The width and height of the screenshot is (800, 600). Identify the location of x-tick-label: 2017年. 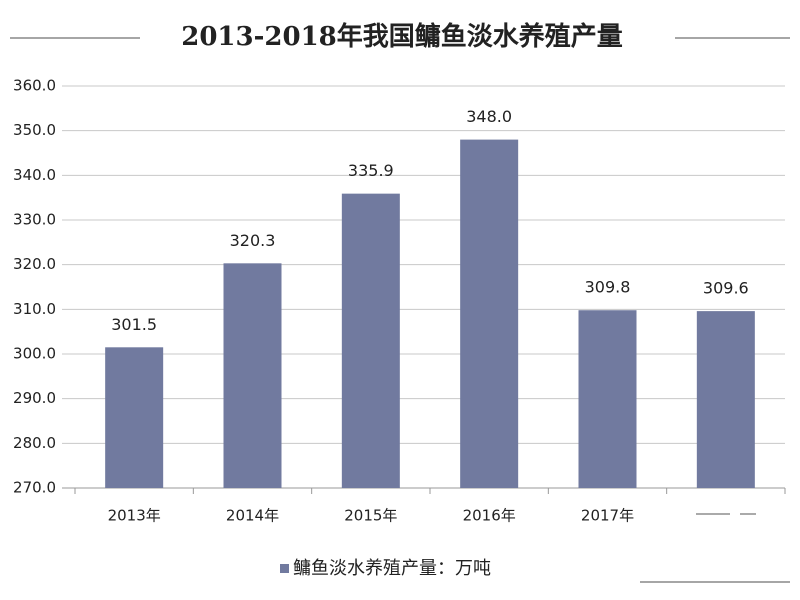
(607, 516).